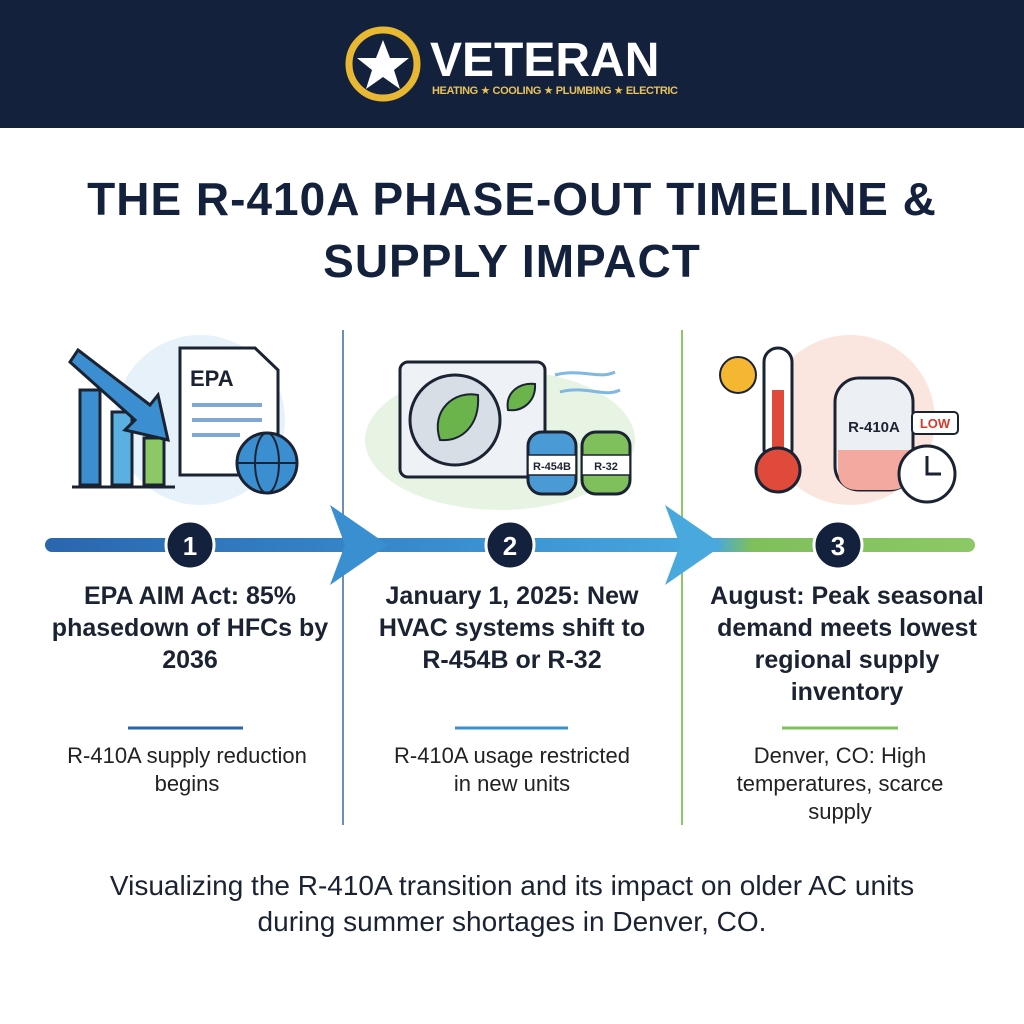 Image resolution: width=1024 pixels, height=1024 pixels. Describe the element at coordinates (738, 375) in the screenshot. I see `icon-sun` at that location.